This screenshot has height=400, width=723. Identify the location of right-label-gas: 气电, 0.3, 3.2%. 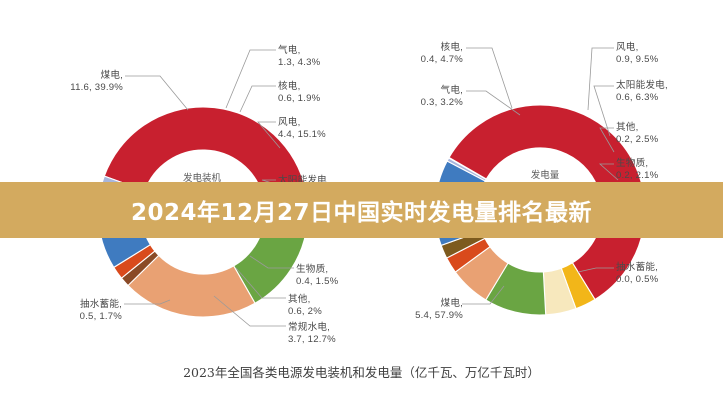
(416, 97).